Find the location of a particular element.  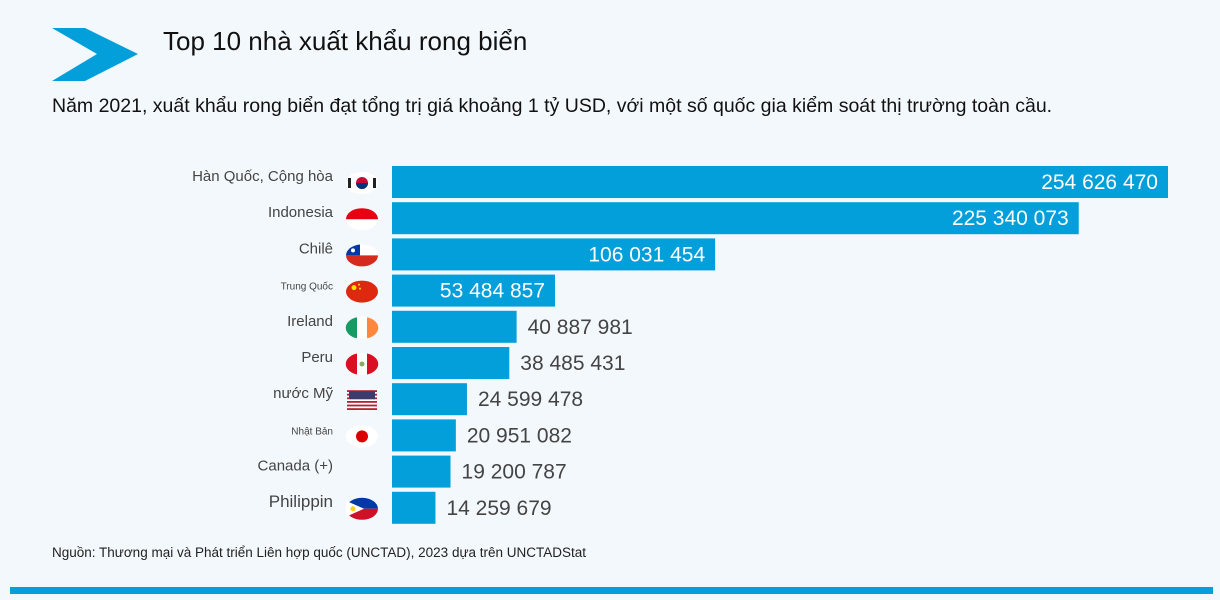

category-label: Nhật Bản is located at coordinates (312, 431).